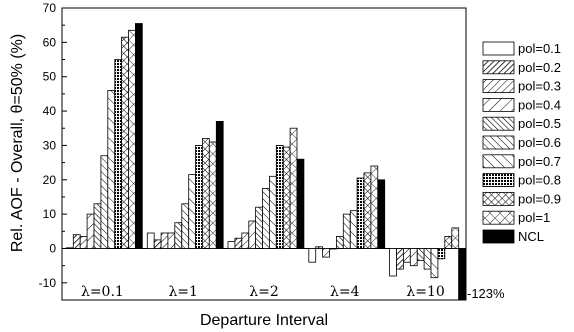 This screenshot has height=332, width=574. I want to click on y-tick-label: 60, so click(50, 42).